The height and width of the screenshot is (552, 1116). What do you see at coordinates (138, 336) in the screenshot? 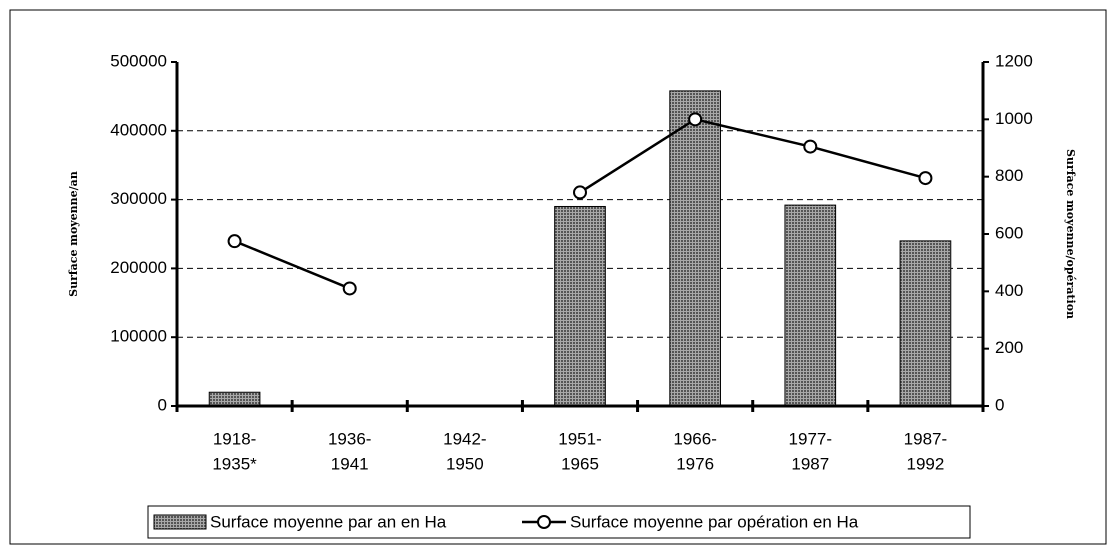
I see `y-tick-label: 100000` at bounding box center [138, 336].